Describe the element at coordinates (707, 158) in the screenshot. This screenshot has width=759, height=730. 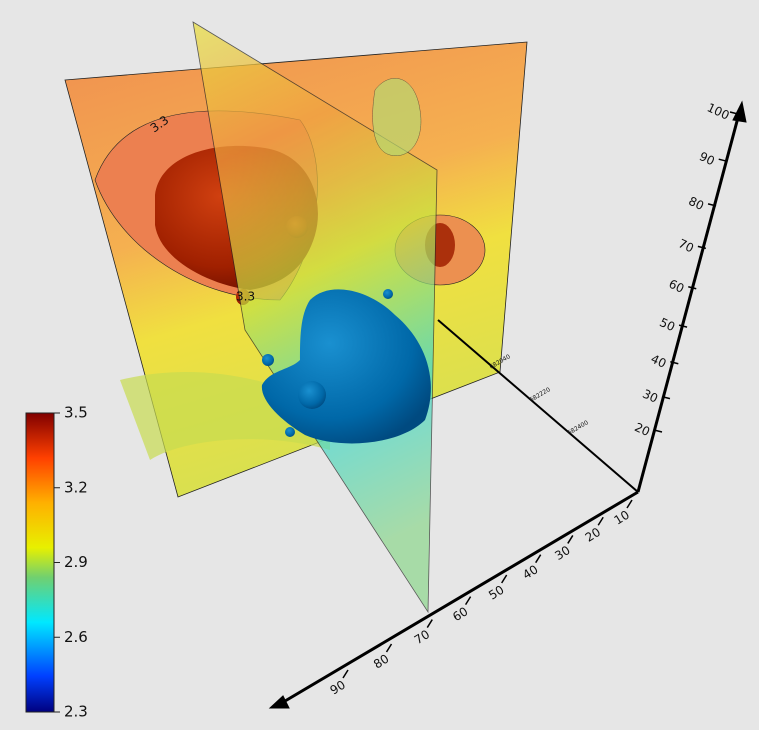
I see `vertical-label: 90` at that location.